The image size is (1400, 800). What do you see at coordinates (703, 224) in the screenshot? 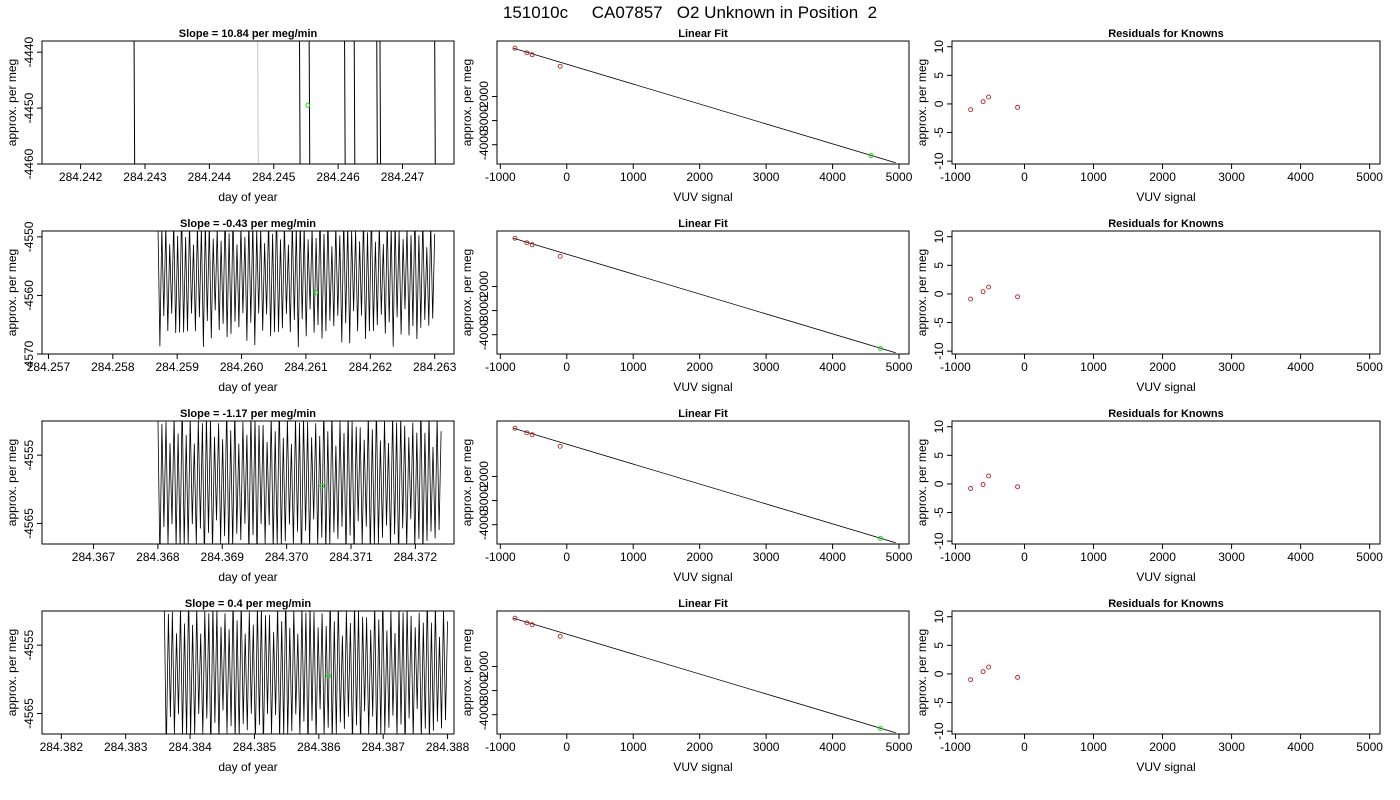
I see `panel-title: Linear Fit` at bounding box center [703, 224].